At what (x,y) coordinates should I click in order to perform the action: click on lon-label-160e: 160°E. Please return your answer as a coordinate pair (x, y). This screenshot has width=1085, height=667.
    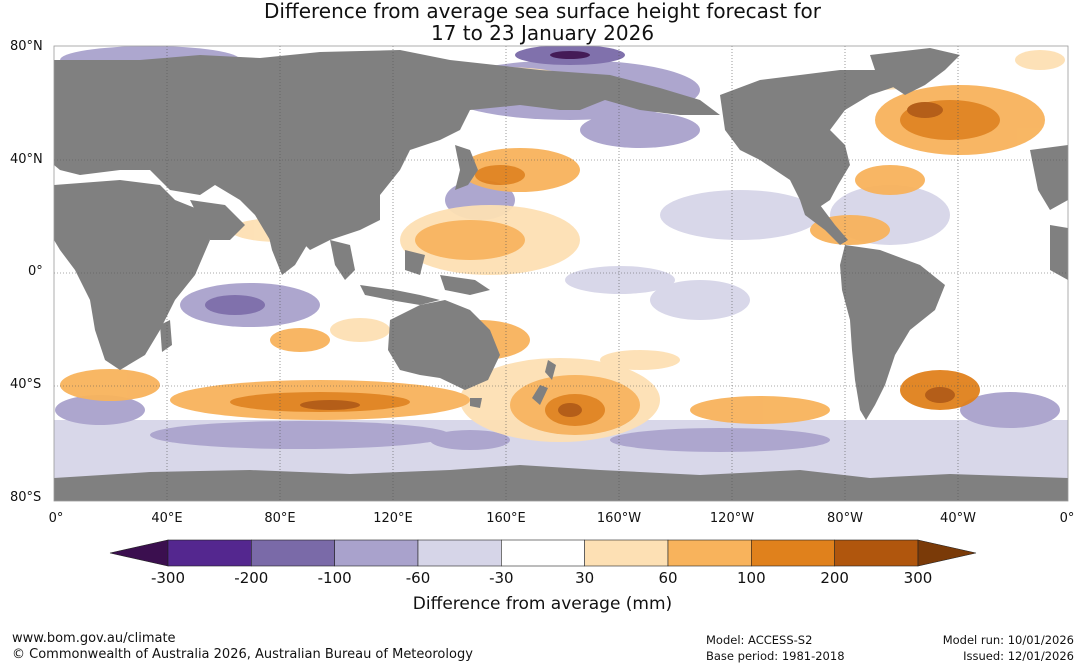
    Looking at the image, I should click on (506, 518).